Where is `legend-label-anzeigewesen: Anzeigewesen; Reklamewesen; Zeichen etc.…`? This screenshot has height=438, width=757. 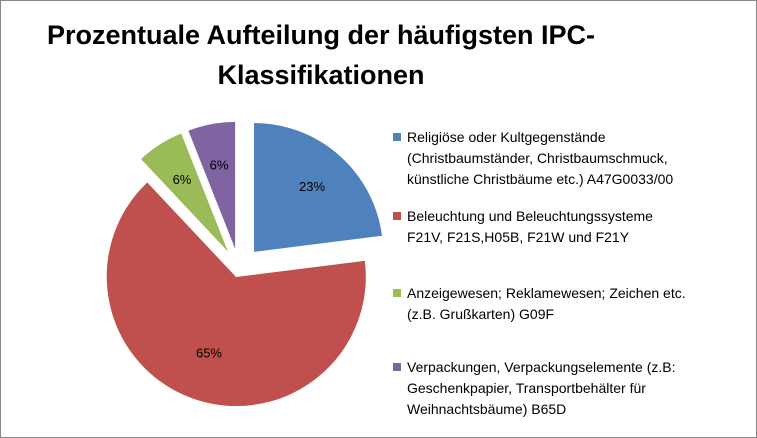 legend-label-anzeigewesen: Anzeigewesen; Reklamewesen; Zeichen etc.… is located at coordinates (565, 304).